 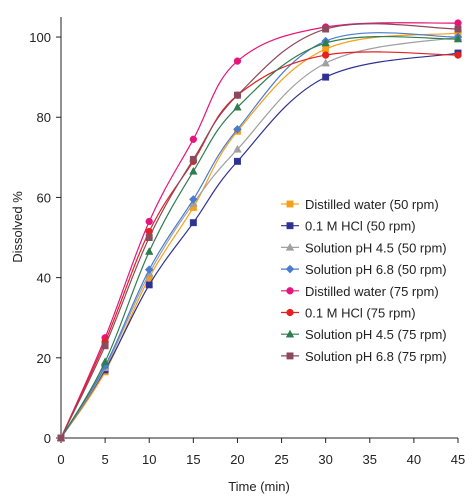 I want to click on legend-label: Solution pH 6.8 (50 rpm), so click(x=376, y=269).